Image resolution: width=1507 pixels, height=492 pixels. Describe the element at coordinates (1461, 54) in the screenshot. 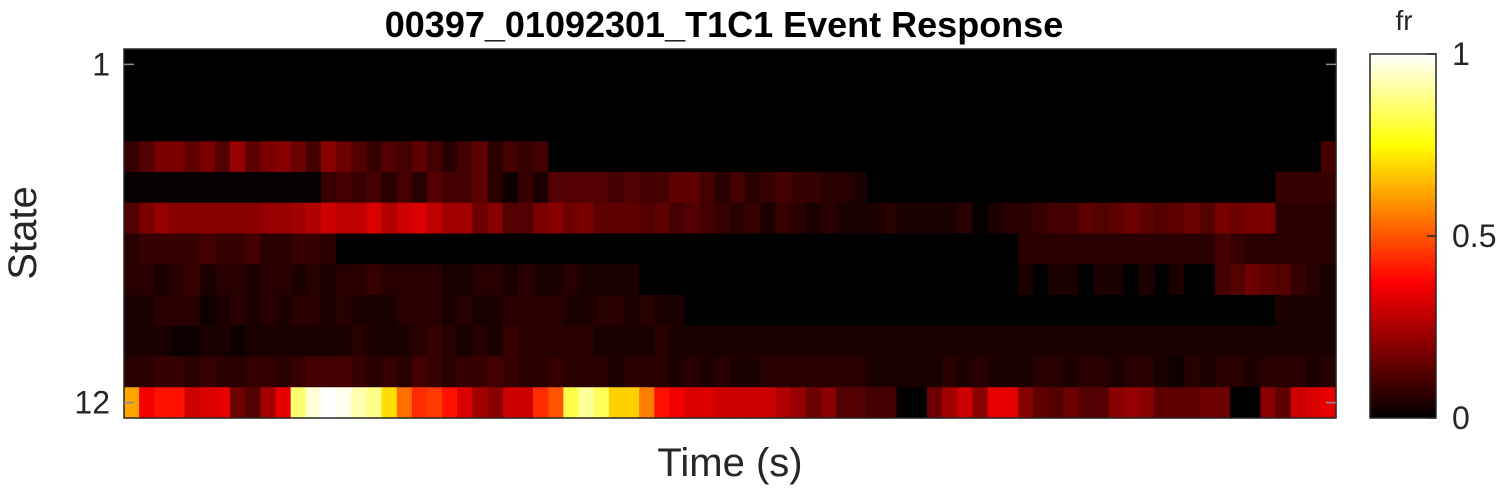

I see `colorbar-tick-label: 1` at that location.